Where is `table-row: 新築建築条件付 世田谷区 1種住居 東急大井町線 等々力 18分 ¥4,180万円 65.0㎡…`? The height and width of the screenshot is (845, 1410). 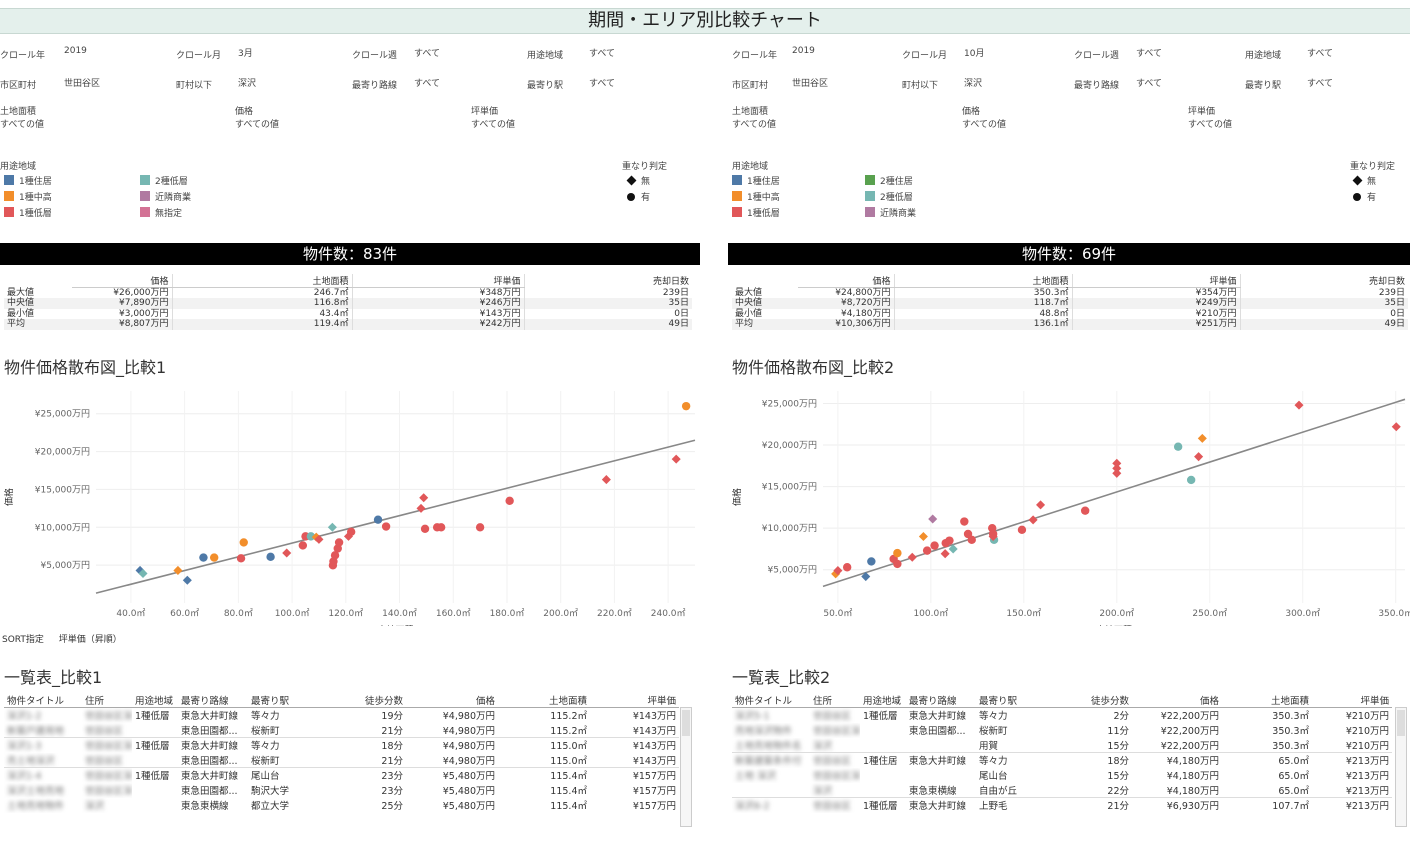 table-row: 新築建築条件付 世田谷区 1種住居 東急大井町線 等々力 18分 ¥4,180万円 65.0㎡… is located at coordinates (1062, 760).